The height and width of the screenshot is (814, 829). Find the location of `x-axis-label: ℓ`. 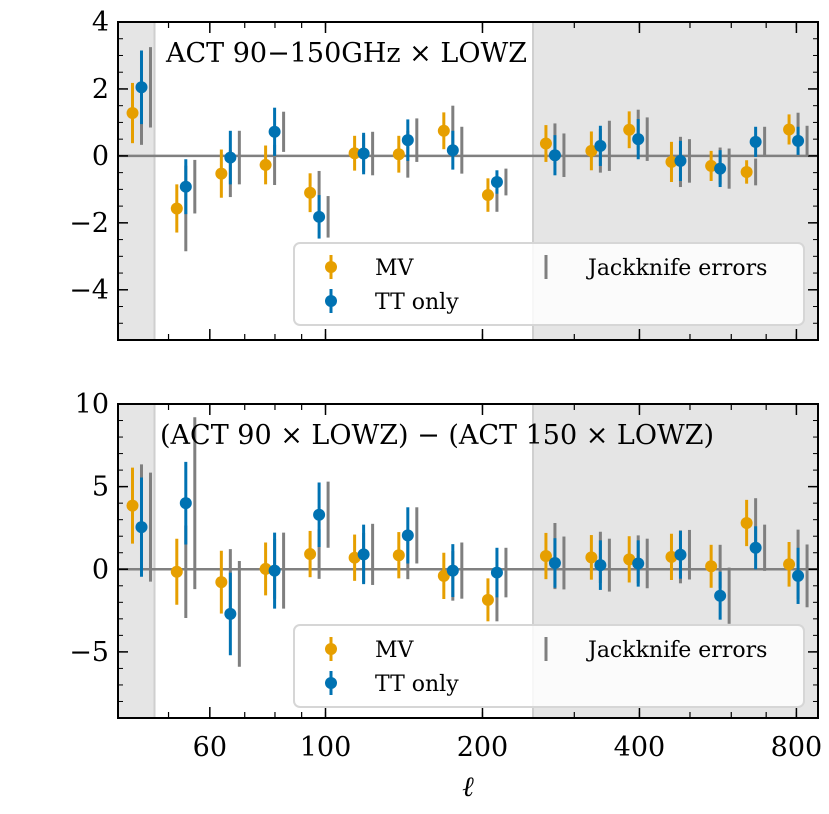

x-axis-label: ℓ is located at coordinates (468, 786).